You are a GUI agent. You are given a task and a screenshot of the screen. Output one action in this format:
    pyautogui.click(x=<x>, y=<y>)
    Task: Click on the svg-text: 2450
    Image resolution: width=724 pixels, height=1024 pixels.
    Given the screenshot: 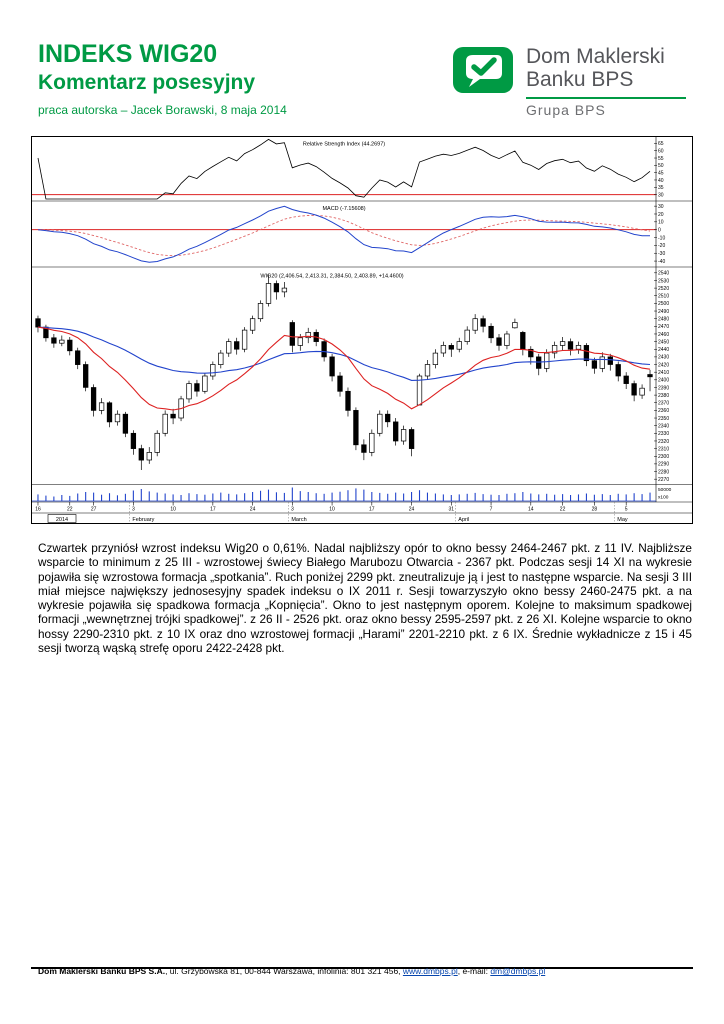 What is the action you would take?
    pyautogui.click(x=663, y=342)
    